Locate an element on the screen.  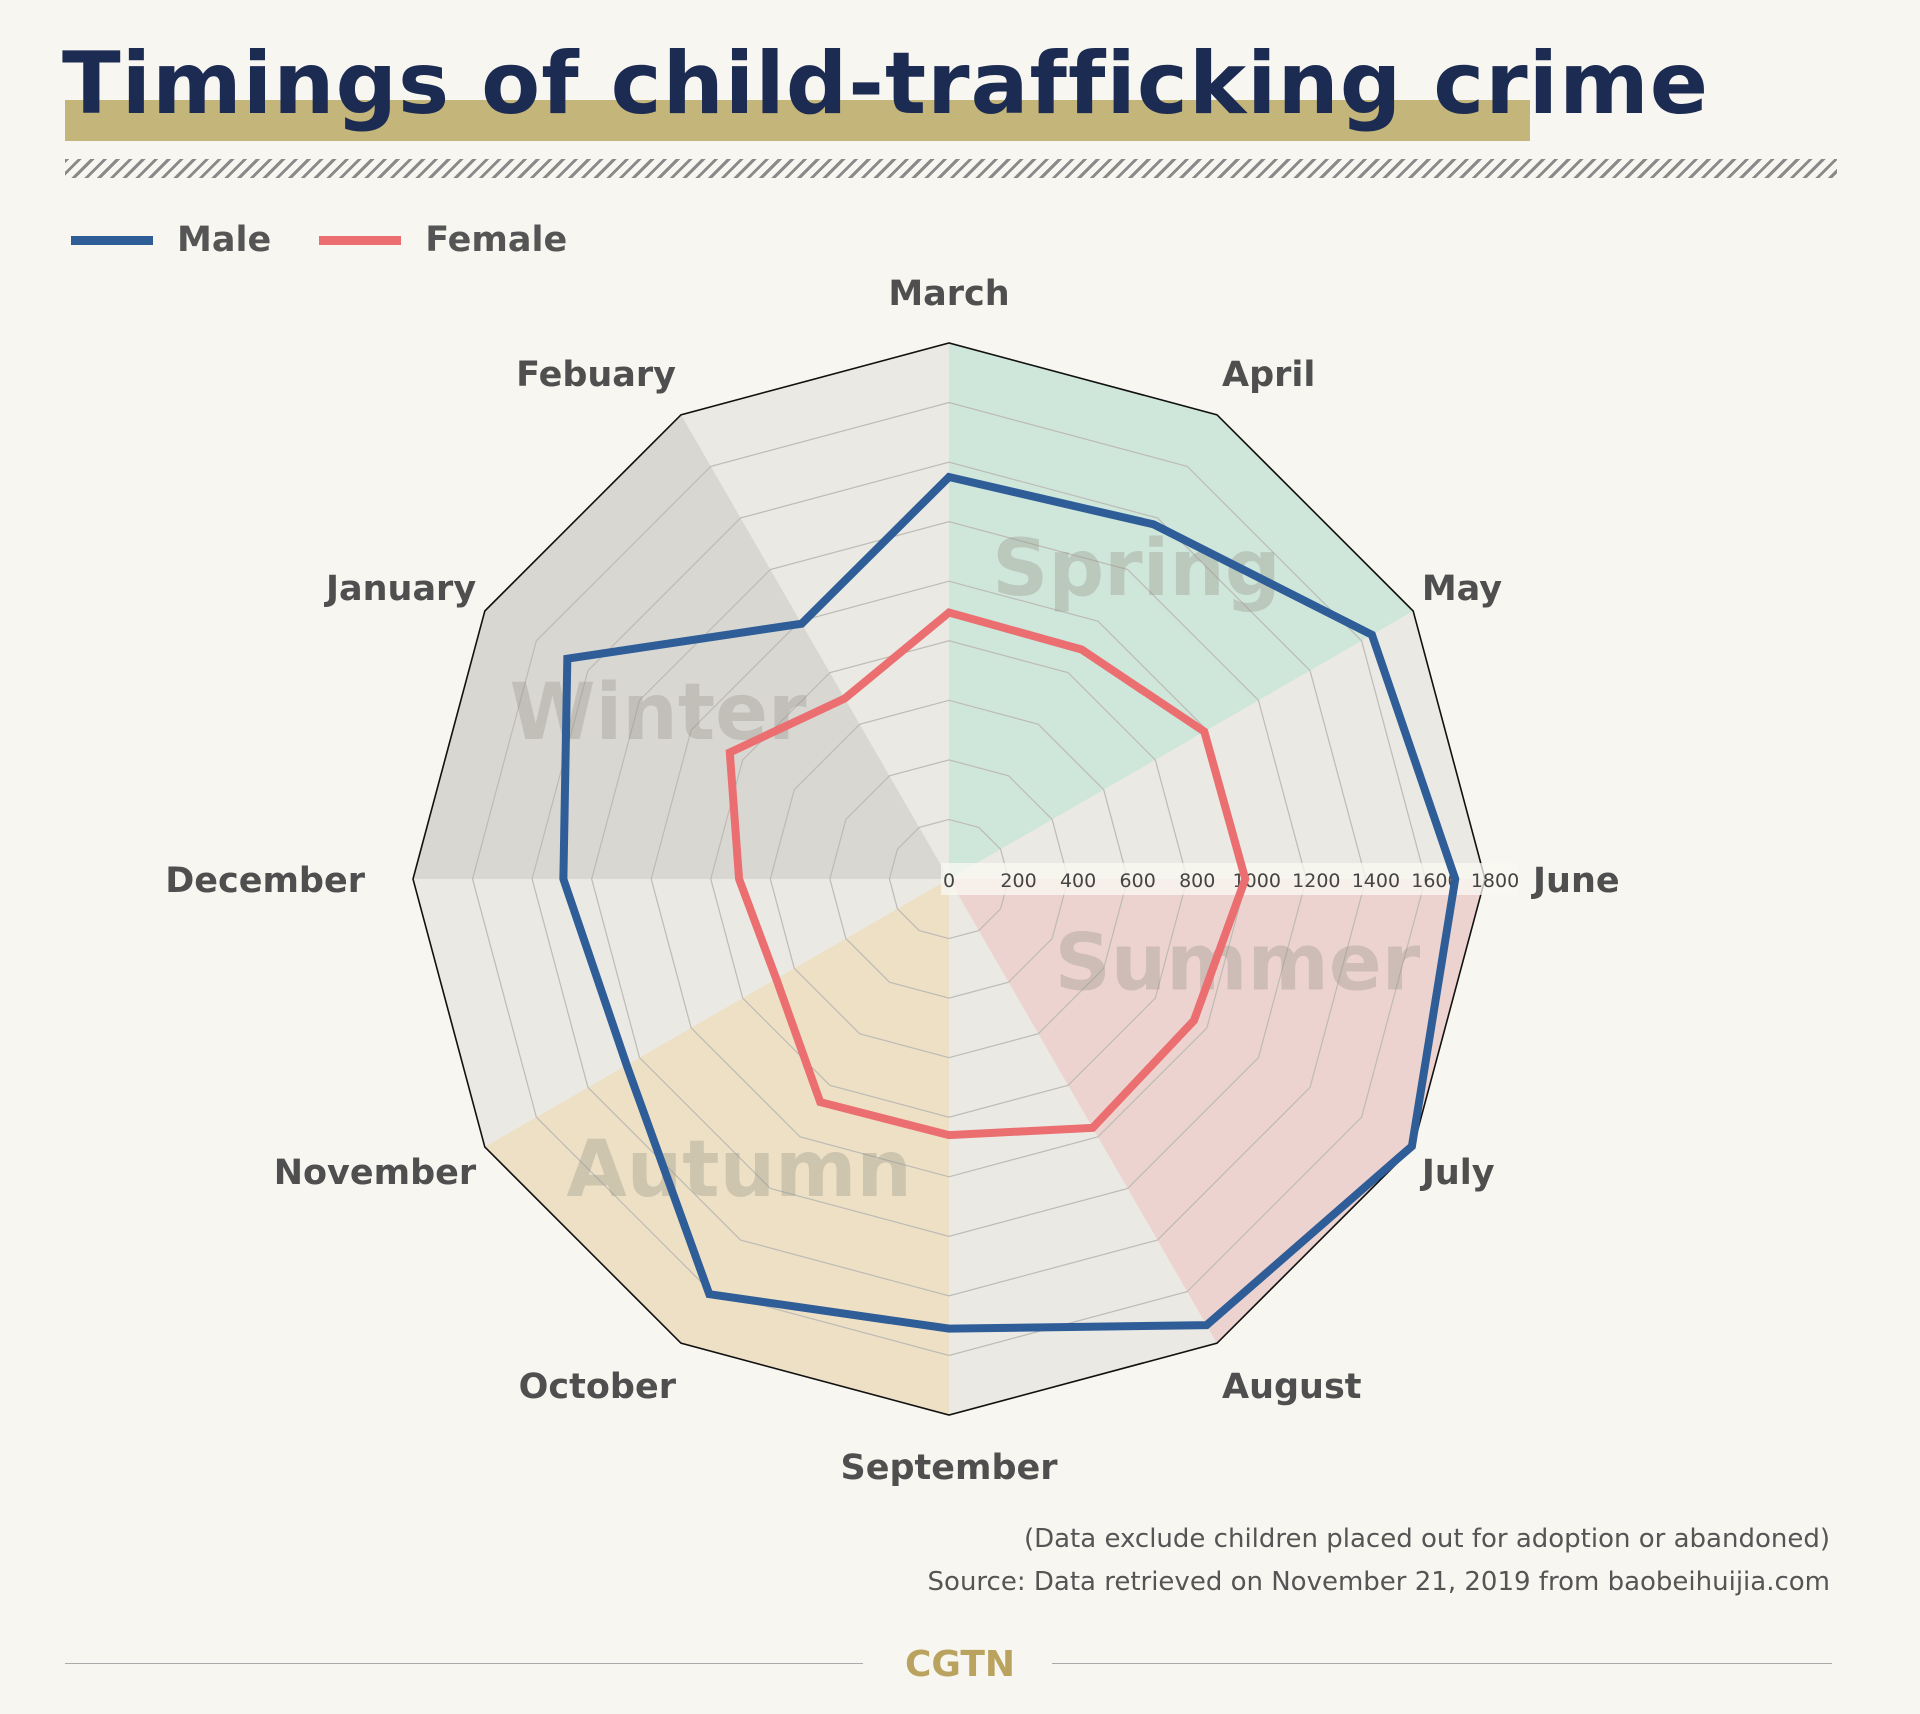
season-sector-autumn is located at coordinates (716, 1147).